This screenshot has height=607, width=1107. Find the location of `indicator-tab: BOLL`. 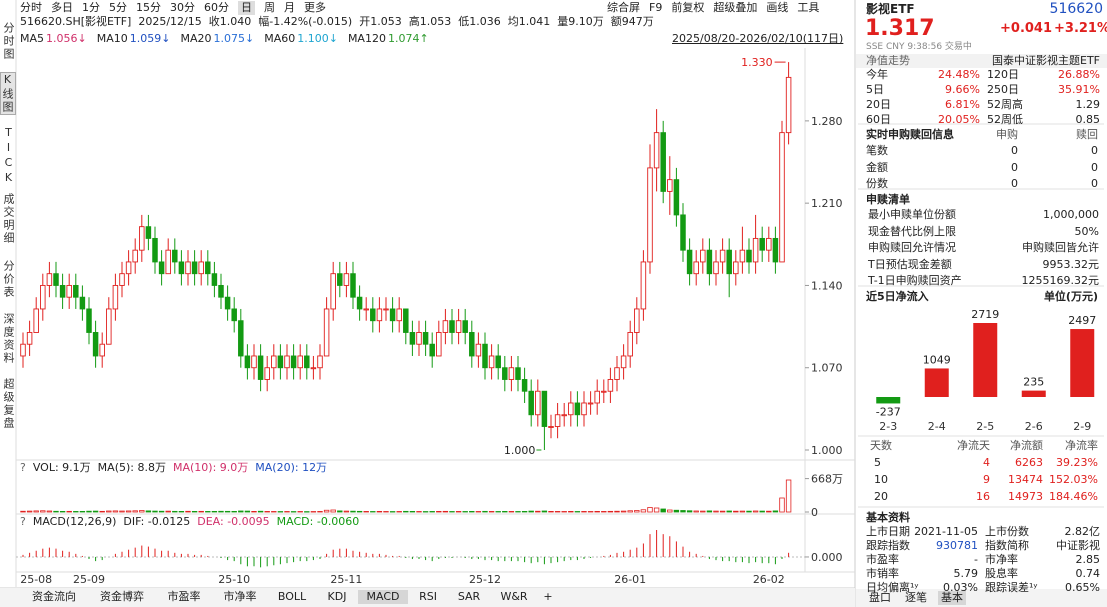

indicator-tab: BOLL is located at coordinates (292, 596).